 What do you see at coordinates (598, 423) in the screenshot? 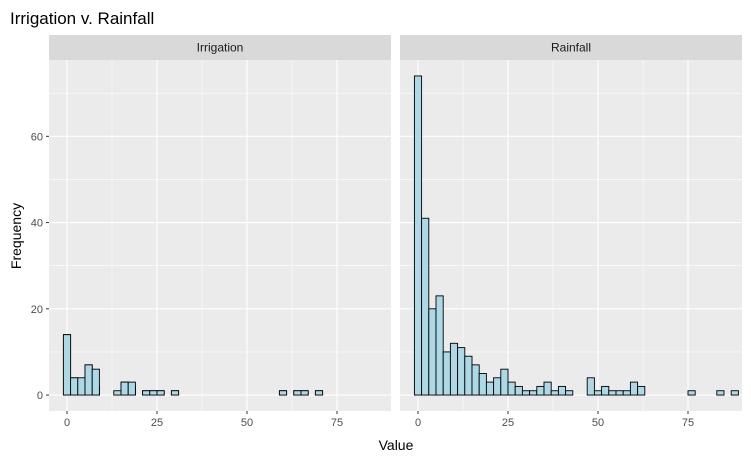
I see `x-tick-label-rainfall: 50` at bounding box center [598, 423].